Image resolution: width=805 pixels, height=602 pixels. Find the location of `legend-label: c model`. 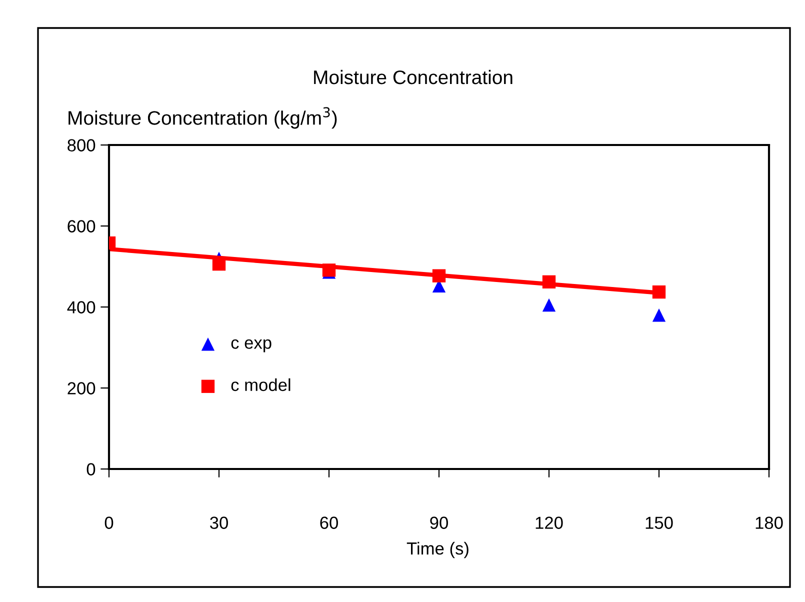

legend-label: c model is located at coordinates (260, 385).